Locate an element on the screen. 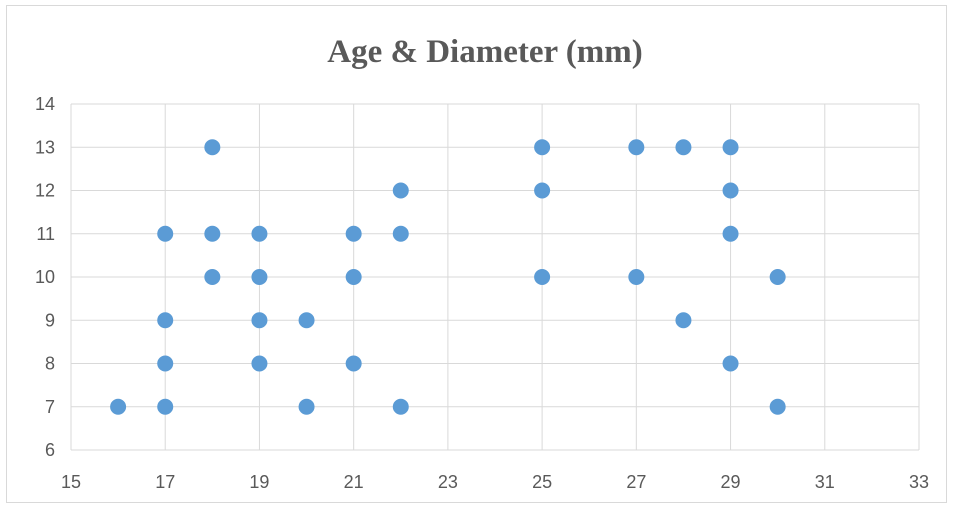  y-tick-label: 13 is located at coordinates (45, 147).